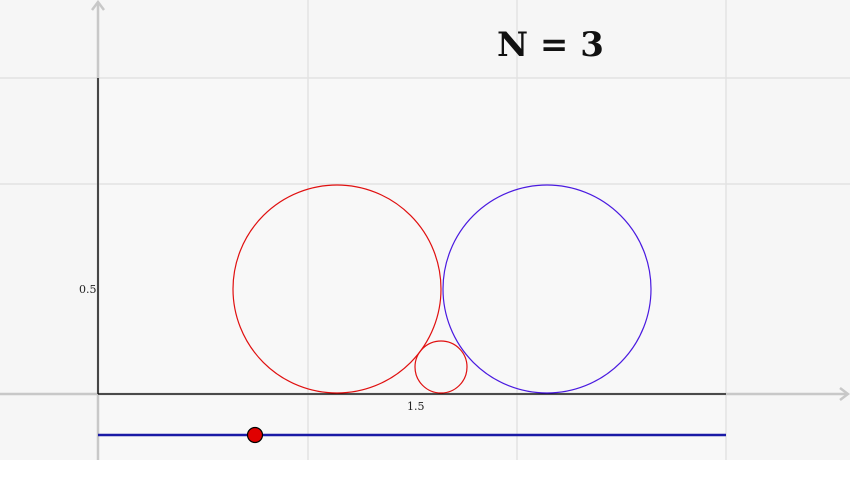  I want to click on x-tick-label: 1.5, so click(416, 406).